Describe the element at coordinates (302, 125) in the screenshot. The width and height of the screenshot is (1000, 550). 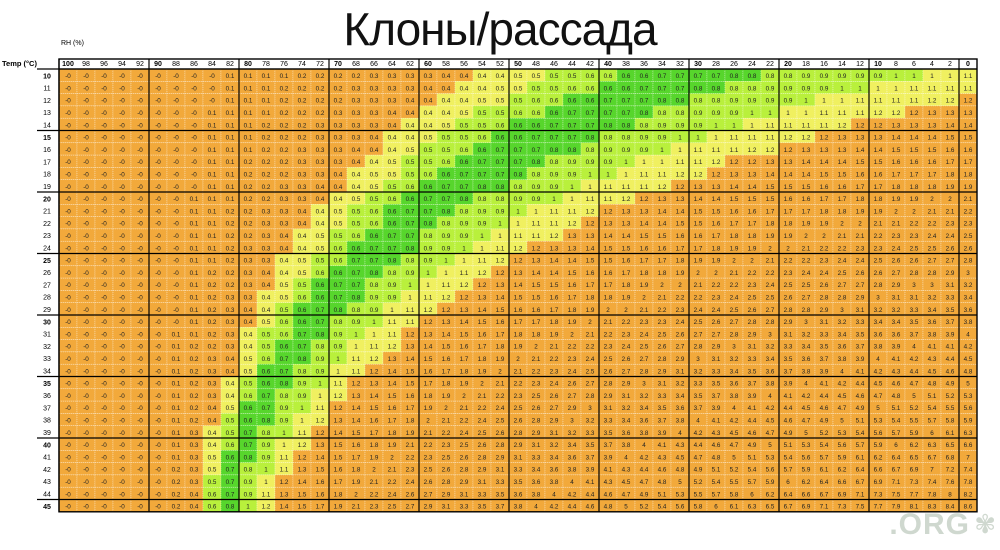
I see `cell-value: 0.2` at that location.